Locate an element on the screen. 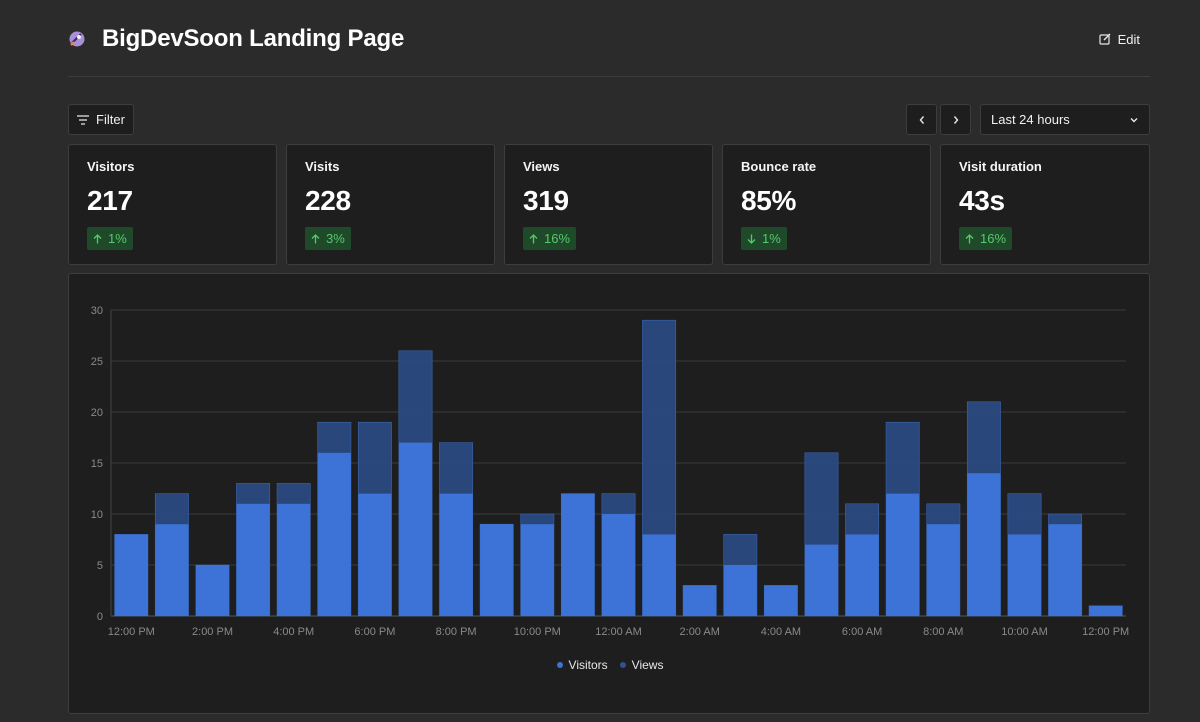 The image size is (1200, 722). metric-value: 43s is located at coordinates (982, 200).